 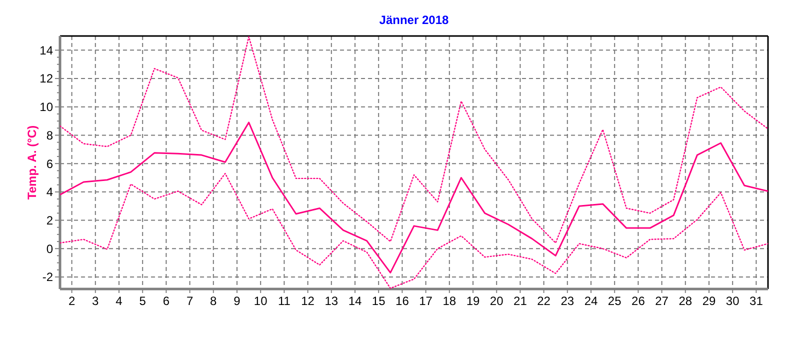 I want to click on x-tick-label: 15, so click(x=379, y=301).